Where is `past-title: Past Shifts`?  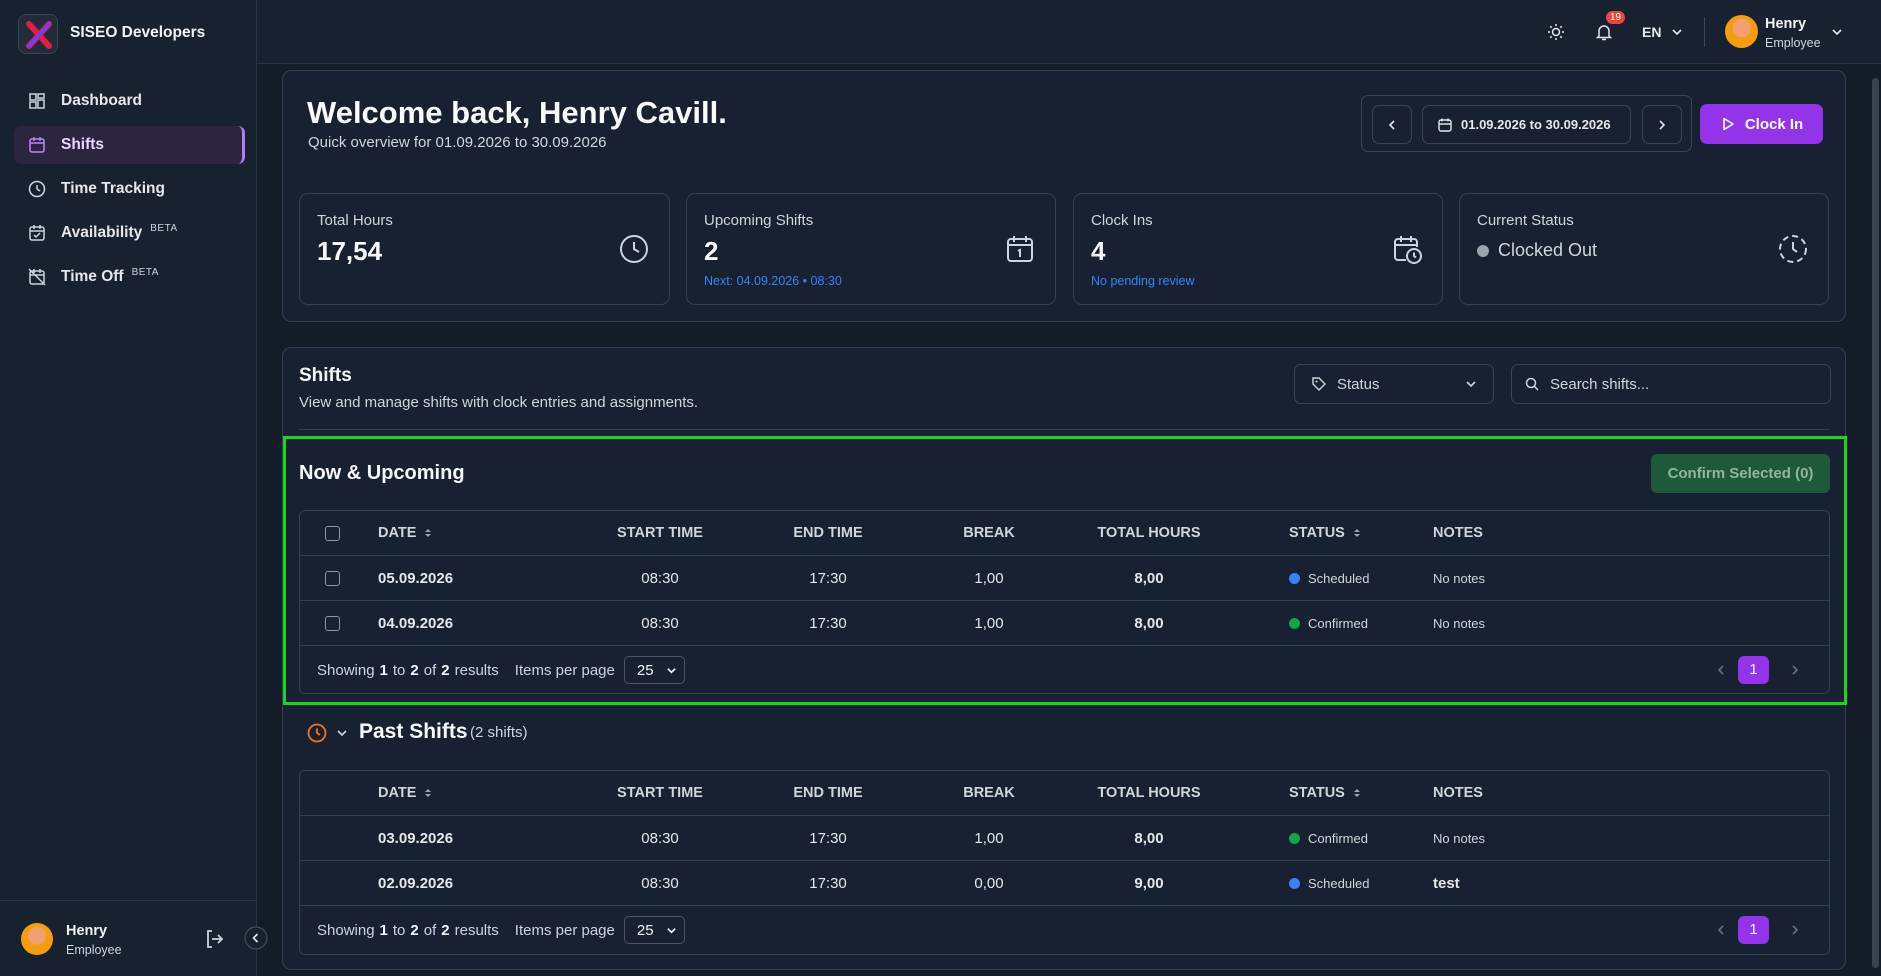 past-title: Past Shifts is located at coordinates (413, 731).